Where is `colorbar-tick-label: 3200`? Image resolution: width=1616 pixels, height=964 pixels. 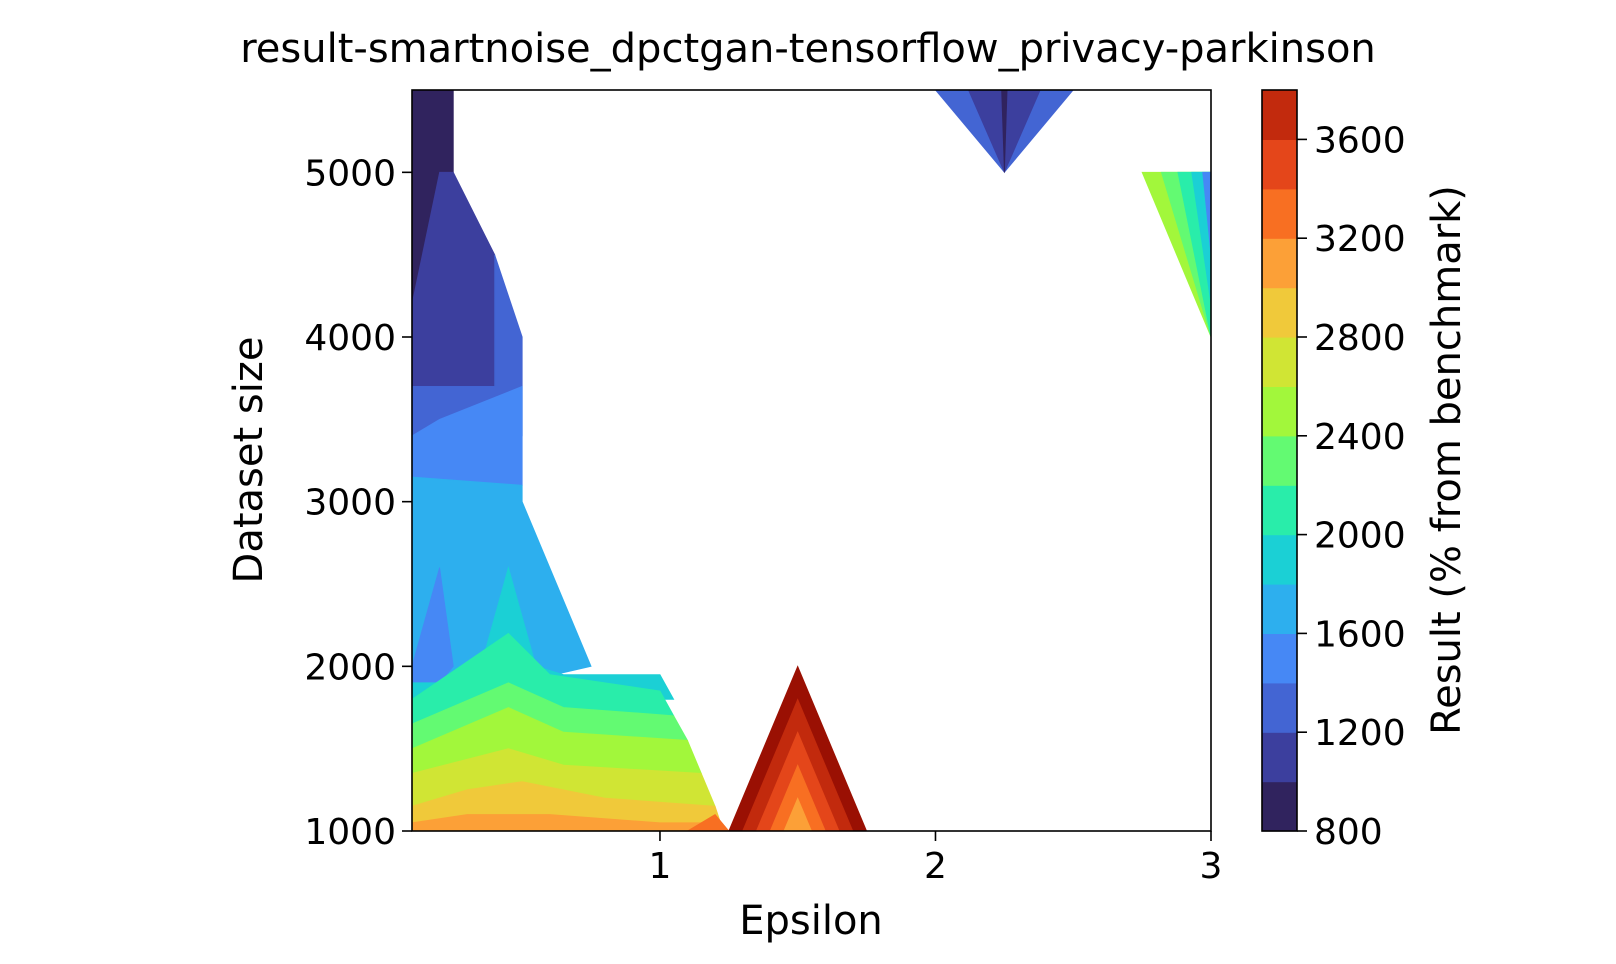
colorbar-tick-label: 3200 is located at coordinates (1360, 239).